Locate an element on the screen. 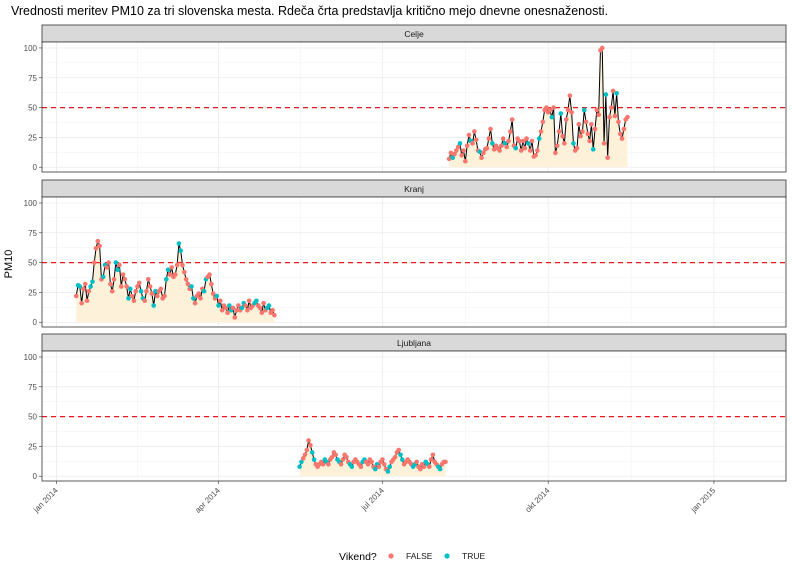 This screenshot has height=581, width=792. x-tick-label: jul 2014 is located at coordinates (372, 499).